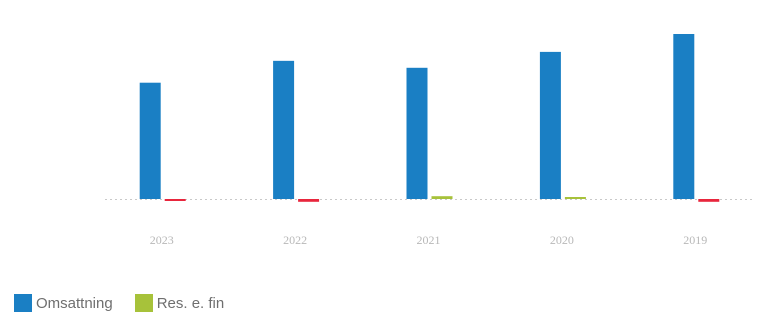  Describe the element at coordinates (684, 116) in the screenshot. I see `bar-omsattning-2019` at that location.